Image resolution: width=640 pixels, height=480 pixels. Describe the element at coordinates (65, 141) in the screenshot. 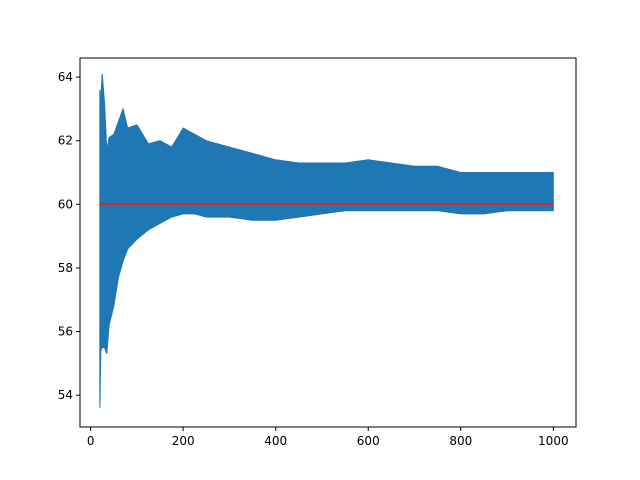

I see `y-tick-label: 62` at that location.